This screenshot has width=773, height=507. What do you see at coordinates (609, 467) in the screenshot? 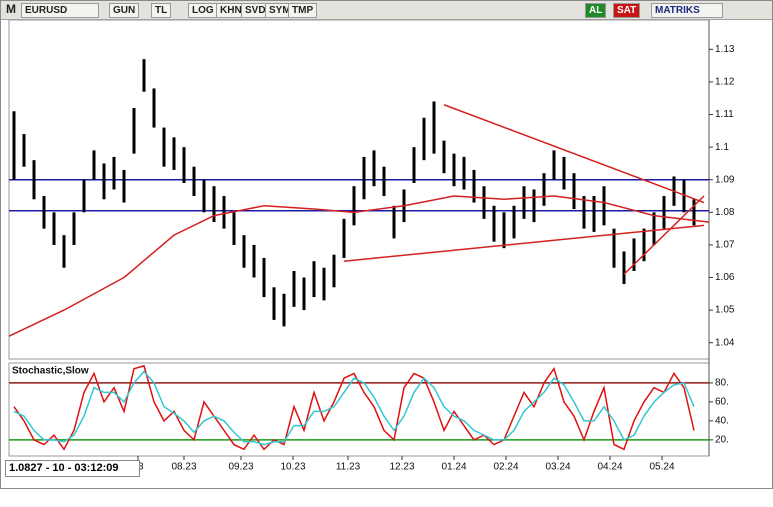
I see `x-tick-label: 04.24` at bounding box center [609, 467].